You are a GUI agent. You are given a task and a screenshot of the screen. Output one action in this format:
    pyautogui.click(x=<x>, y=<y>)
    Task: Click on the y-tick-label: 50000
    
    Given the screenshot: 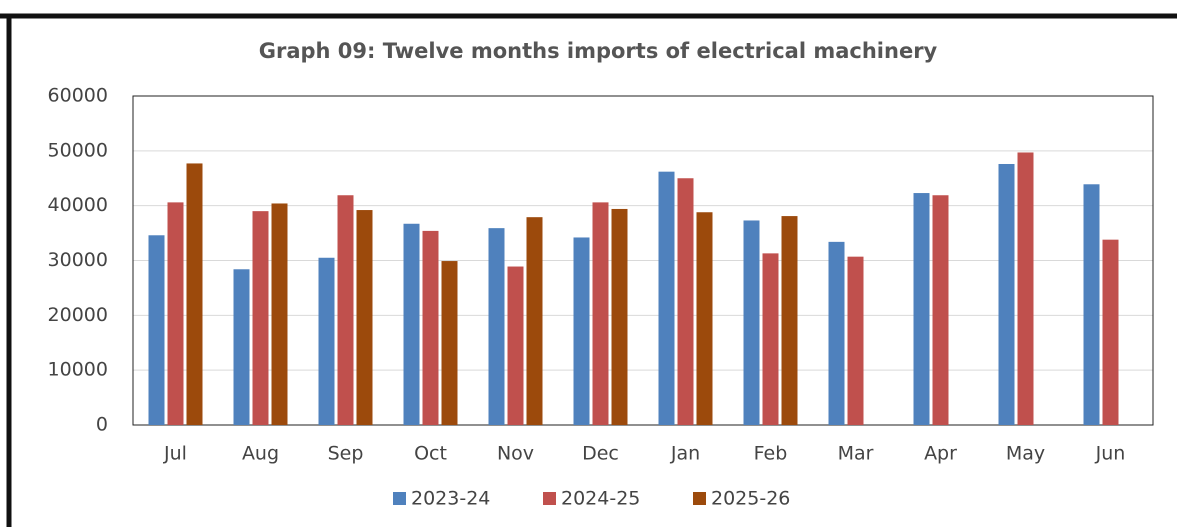 What is the action you would take?
    pyautogui.click(x=78, y=150)
    